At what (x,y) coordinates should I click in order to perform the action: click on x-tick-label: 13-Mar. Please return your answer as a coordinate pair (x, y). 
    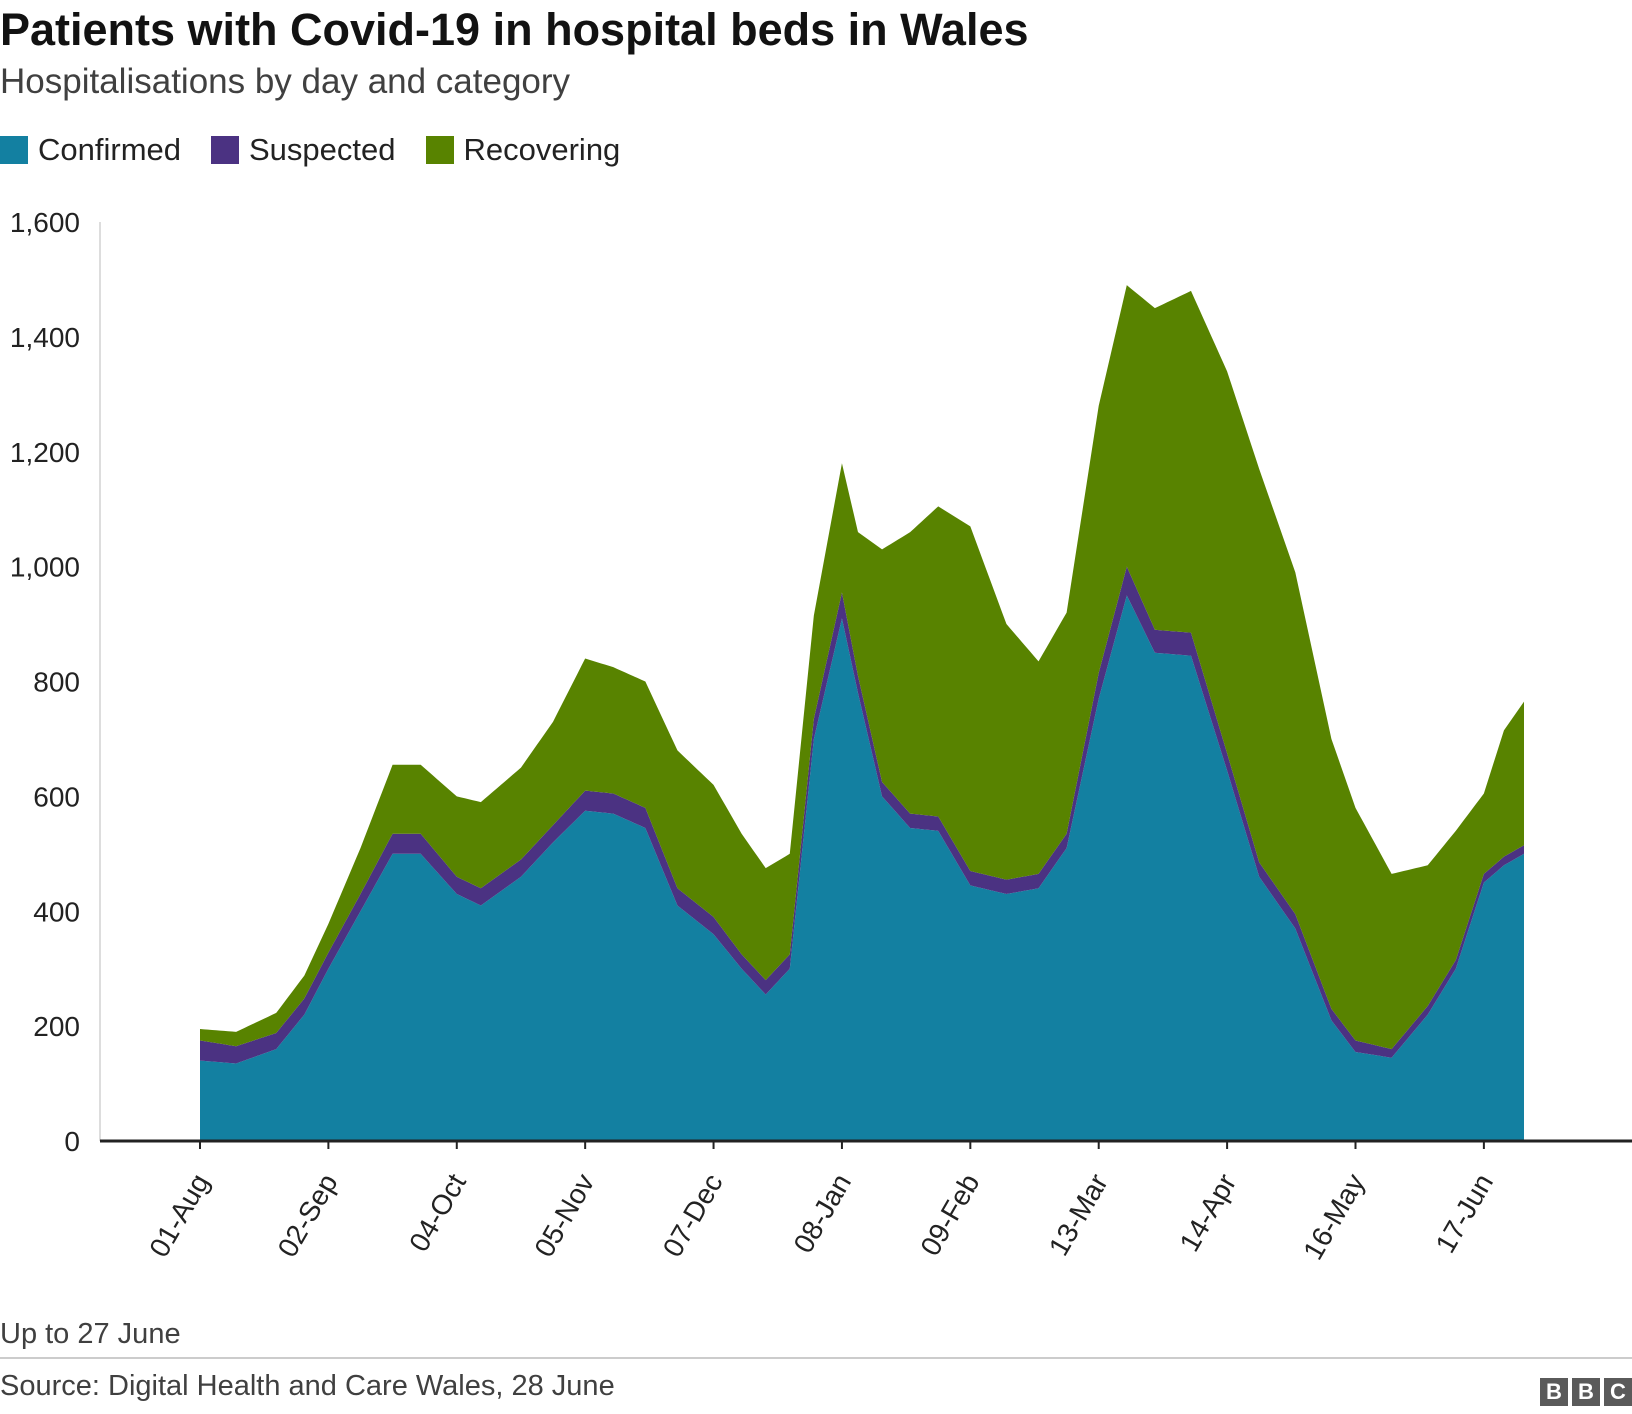
    Looking at the image, I should click on (1078, 1215).